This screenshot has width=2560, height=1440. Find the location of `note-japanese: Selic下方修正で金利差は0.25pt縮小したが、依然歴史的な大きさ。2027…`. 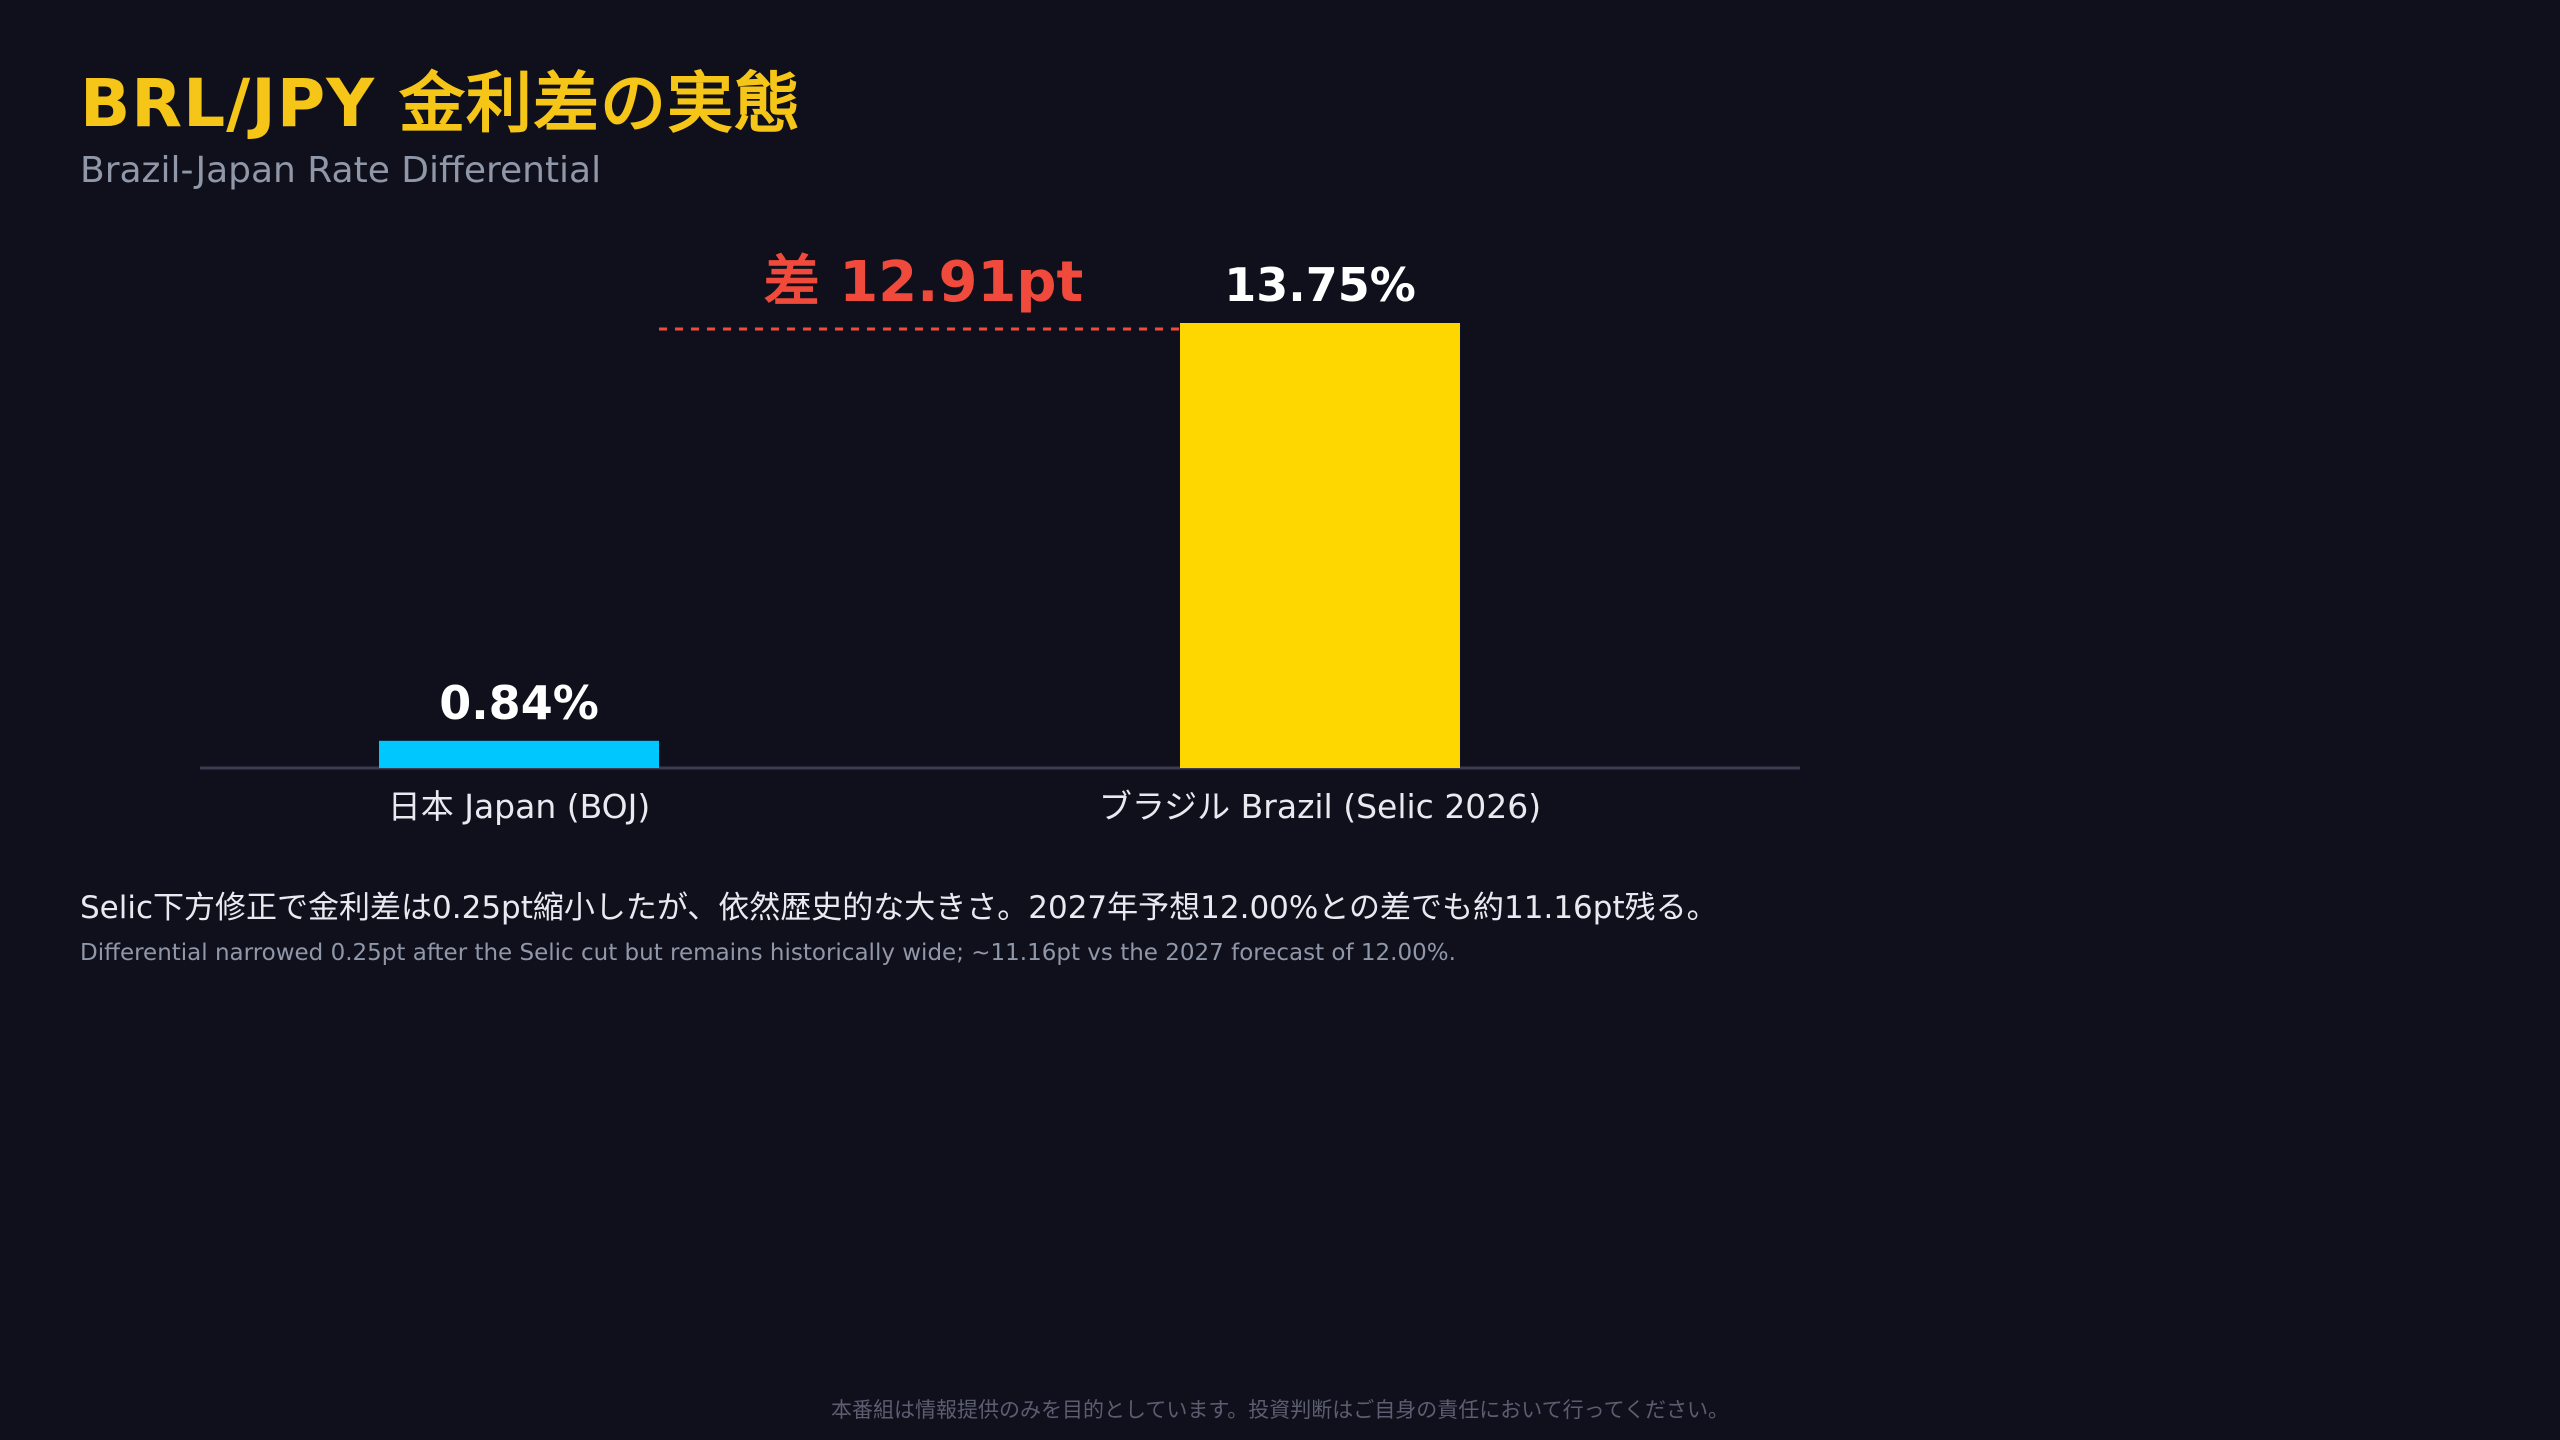

note-japanese: Selic下方修正で金利差は0.25pt縮小したが、依然歴史的な大きさ。2027… is located at coordinates (899, 908).